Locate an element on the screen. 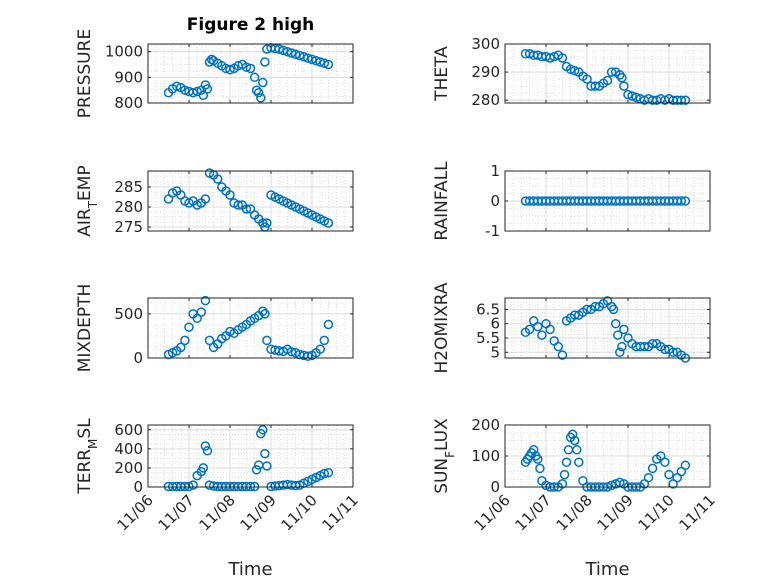  y-tick-label: 1 is located at coordinates (495, 171).